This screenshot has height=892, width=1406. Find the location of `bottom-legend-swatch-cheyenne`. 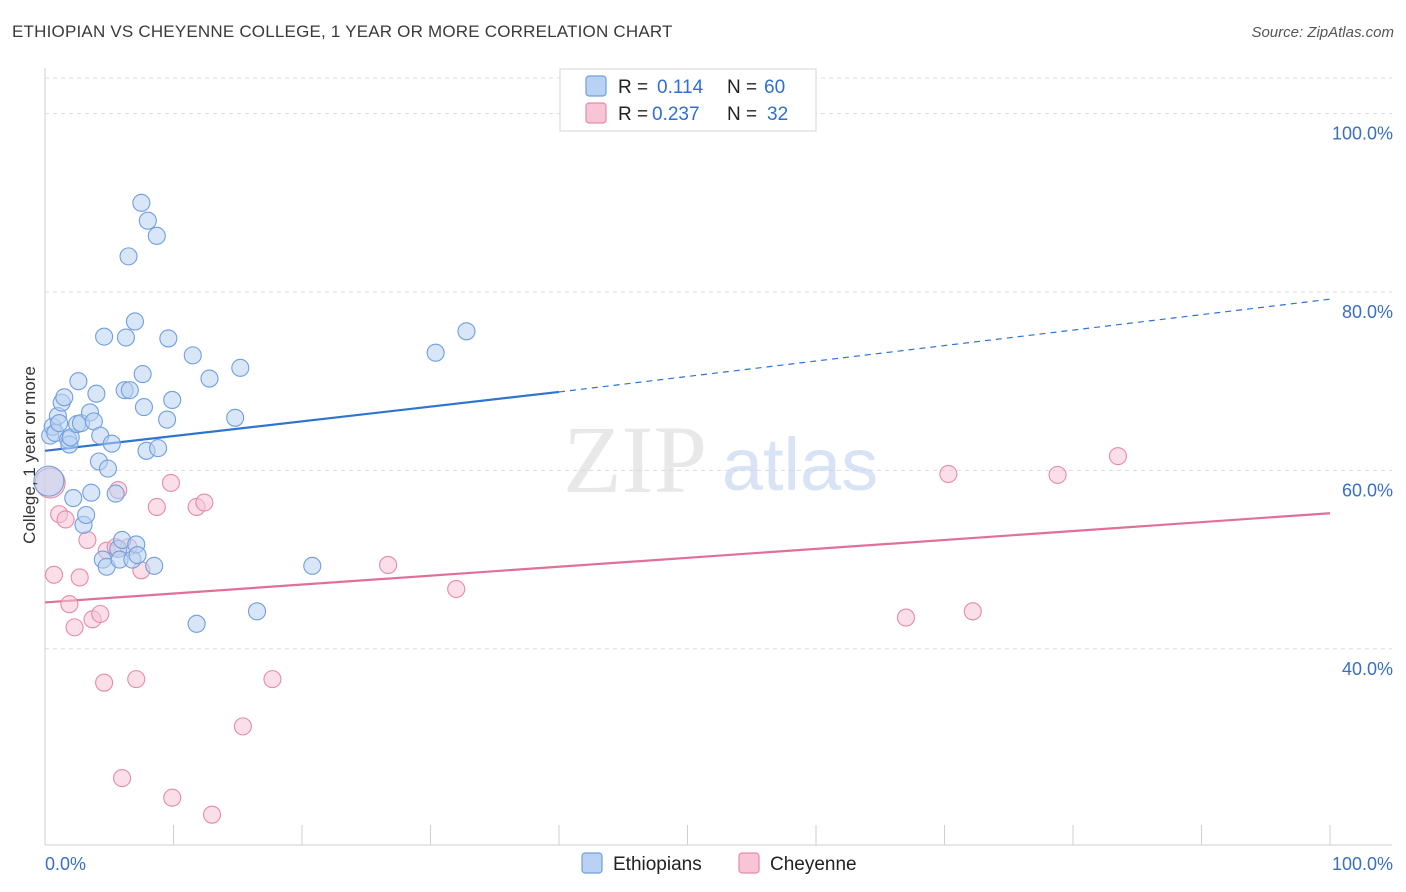

bottom-legend-swatch-cheyenne is located at coordinates (749, 863).